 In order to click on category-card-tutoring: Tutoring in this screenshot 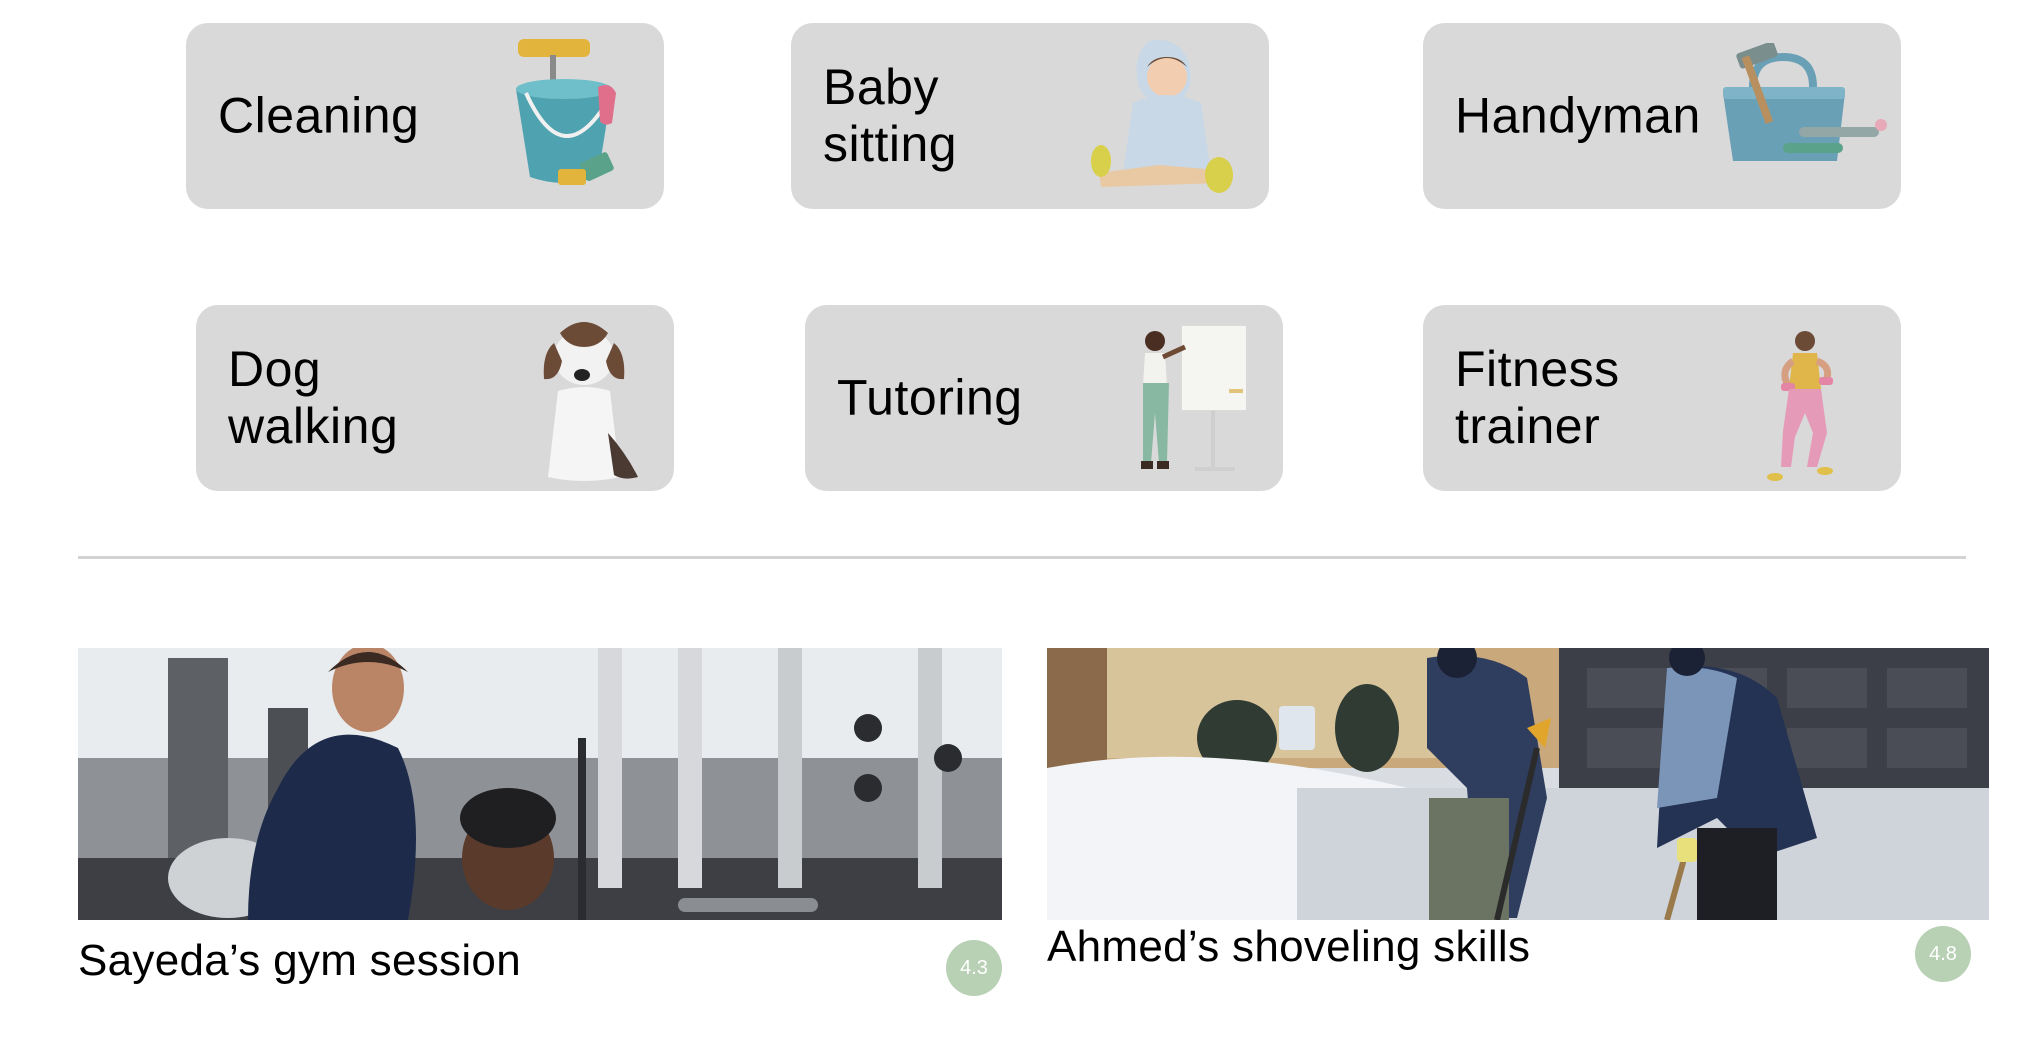, I will do `click(1044, 398)`.